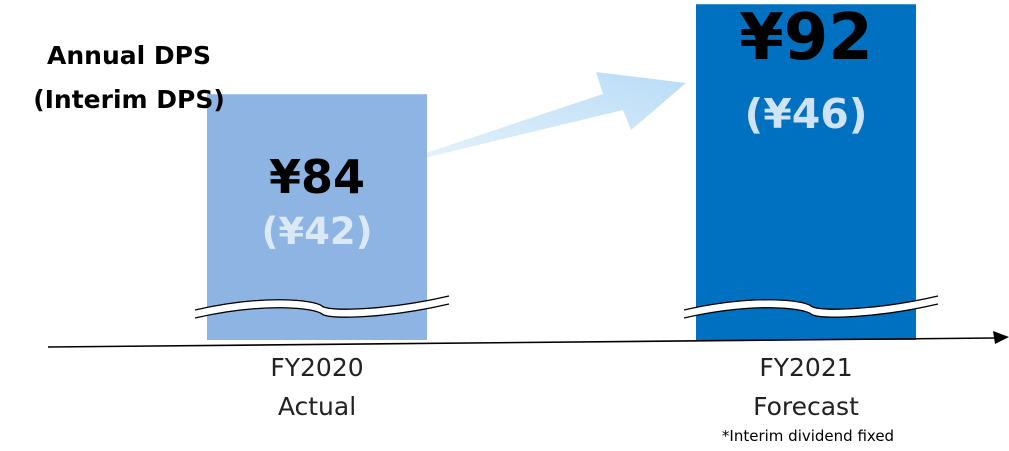 The width and height of the screenshot is (1009, 451). I want to click on interim-dps-label-fy2021: (¥46), so click(806, 114).